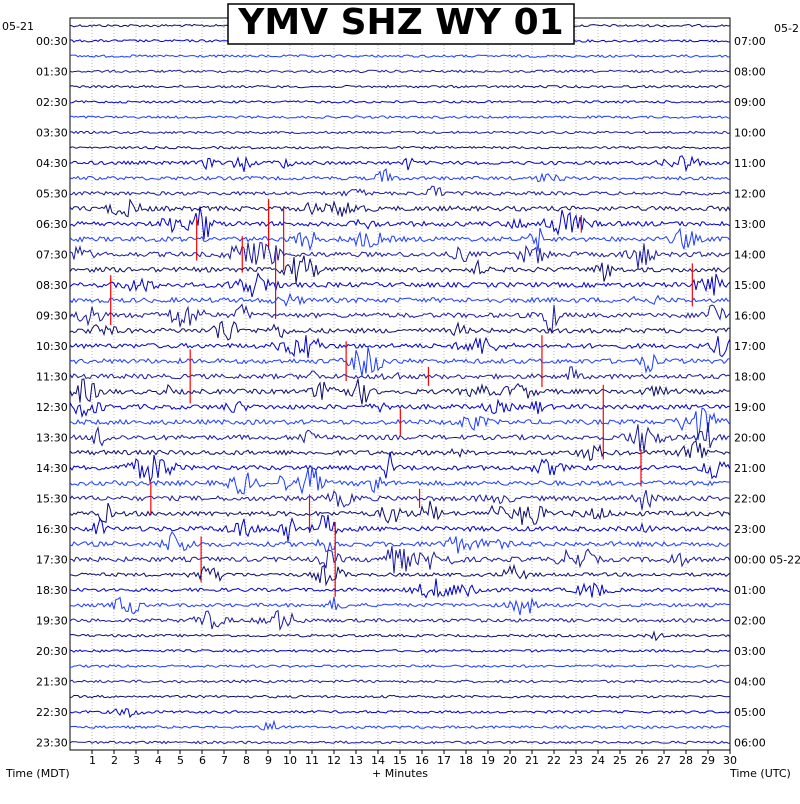 This screenshot has height=804, width=800. Describe the element at coordinates (37, 773) in the screenshot. I see `left-axis-label: Time (MDT)` at that location.